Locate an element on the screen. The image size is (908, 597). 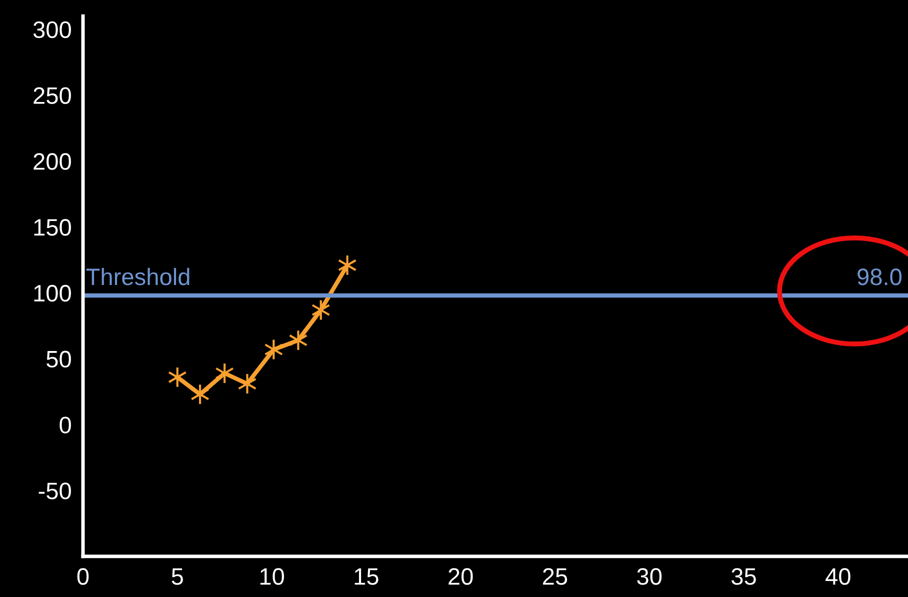
x-tick-label: 20 is located at coordinates (460, 576).